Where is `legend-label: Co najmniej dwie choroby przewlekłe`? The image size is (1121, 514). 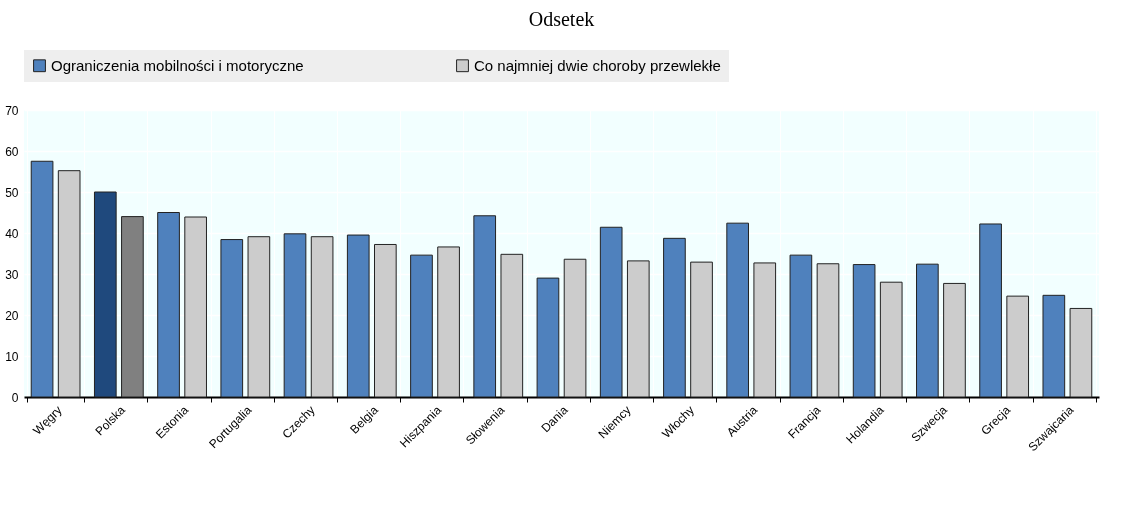 legend-label: Co najmniej dwie choroby przewlekłe is located at coordinates (597, 65).